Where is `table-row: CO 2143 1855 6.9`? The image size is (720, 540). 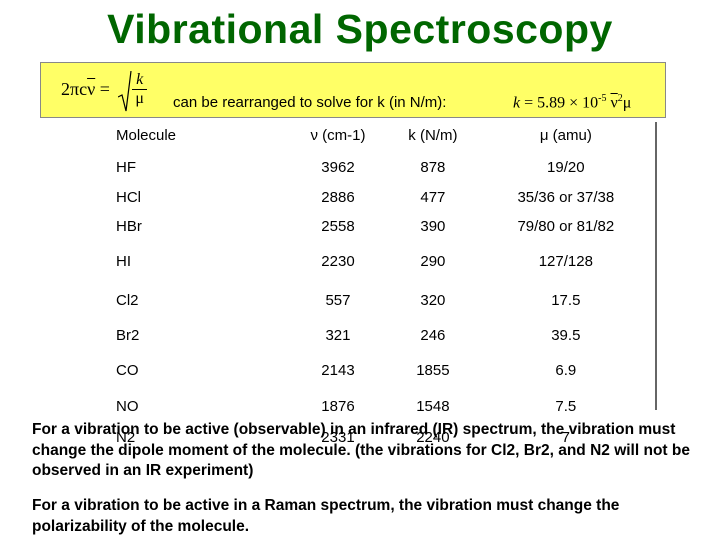 table-row: CO 2143 1855 6.9 is located at coordinates (347, 370).